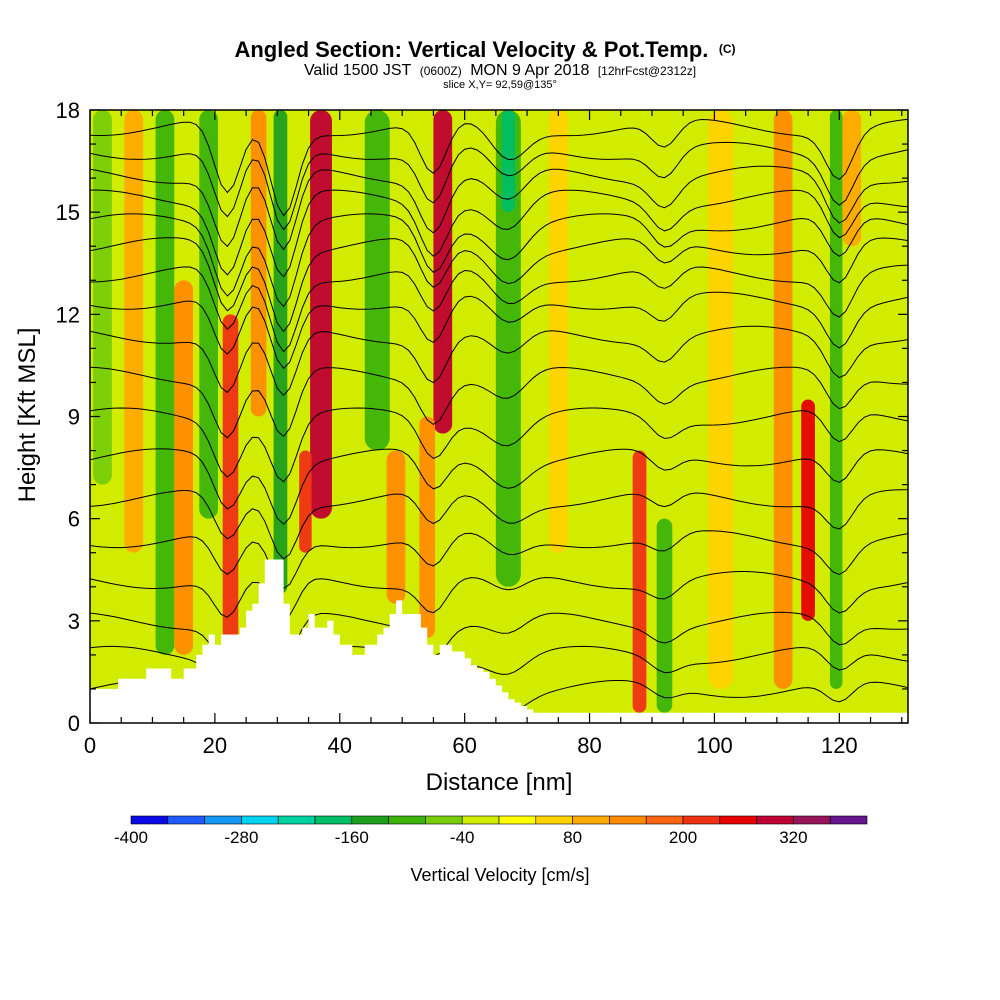 Image resolution: width=1000 pixels, height=1000 pixels. Describe the element at coordinates (74, 417) in the screenshot. I see `y-tick-label: 9` at that location.